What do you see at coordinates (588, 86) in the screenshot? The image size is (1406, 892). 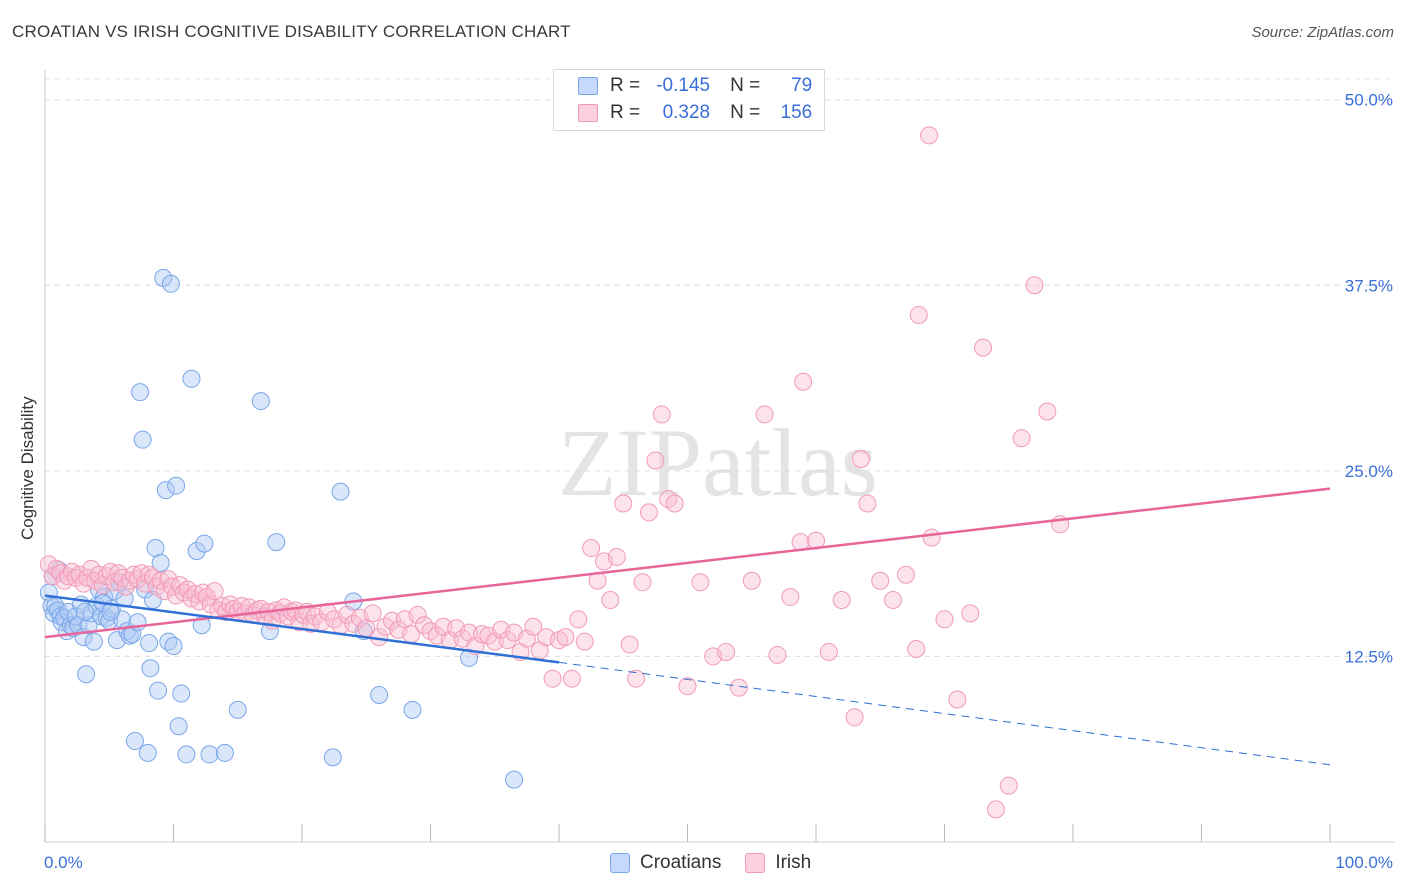 I see `croatians-swatch` at bounding box center [588, 86].